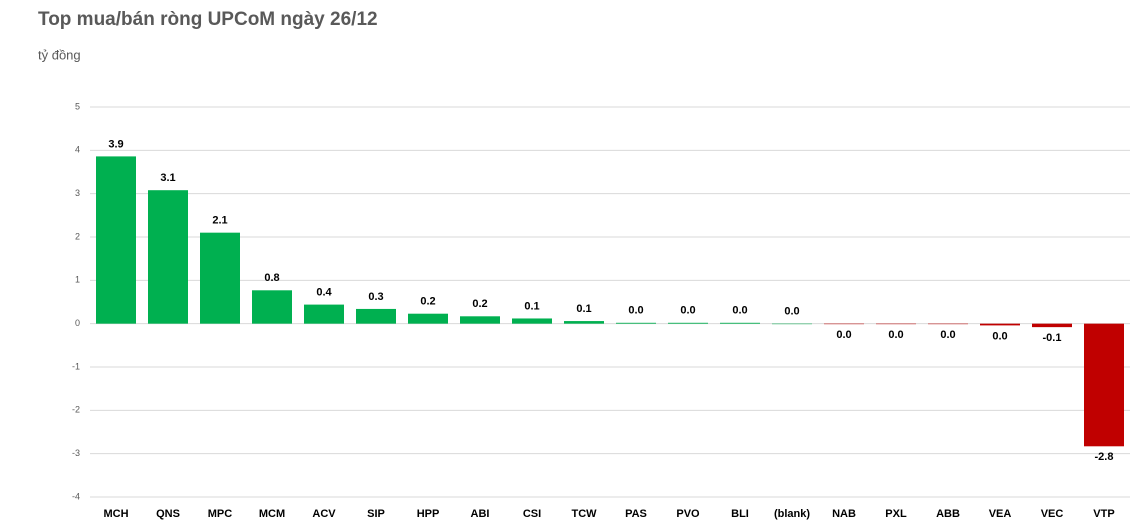 The width and height of the screenshot is (1131, 523). What do you see at coordinates (428, 514) in the screenshot?
I see `x-tick-label: HPP` at bounding box center [428, 514].